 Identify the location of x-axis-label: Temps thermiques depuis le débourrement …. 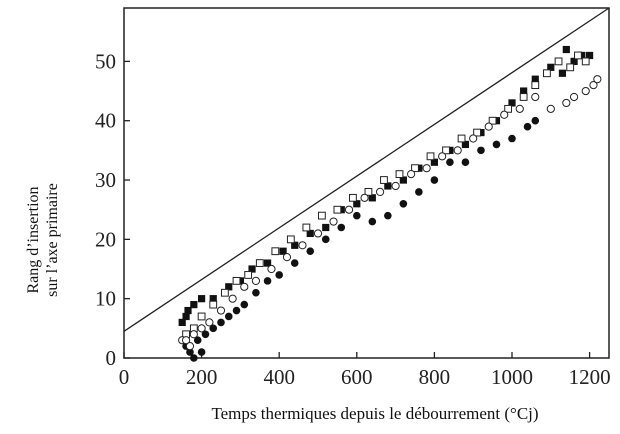
(375, 413).